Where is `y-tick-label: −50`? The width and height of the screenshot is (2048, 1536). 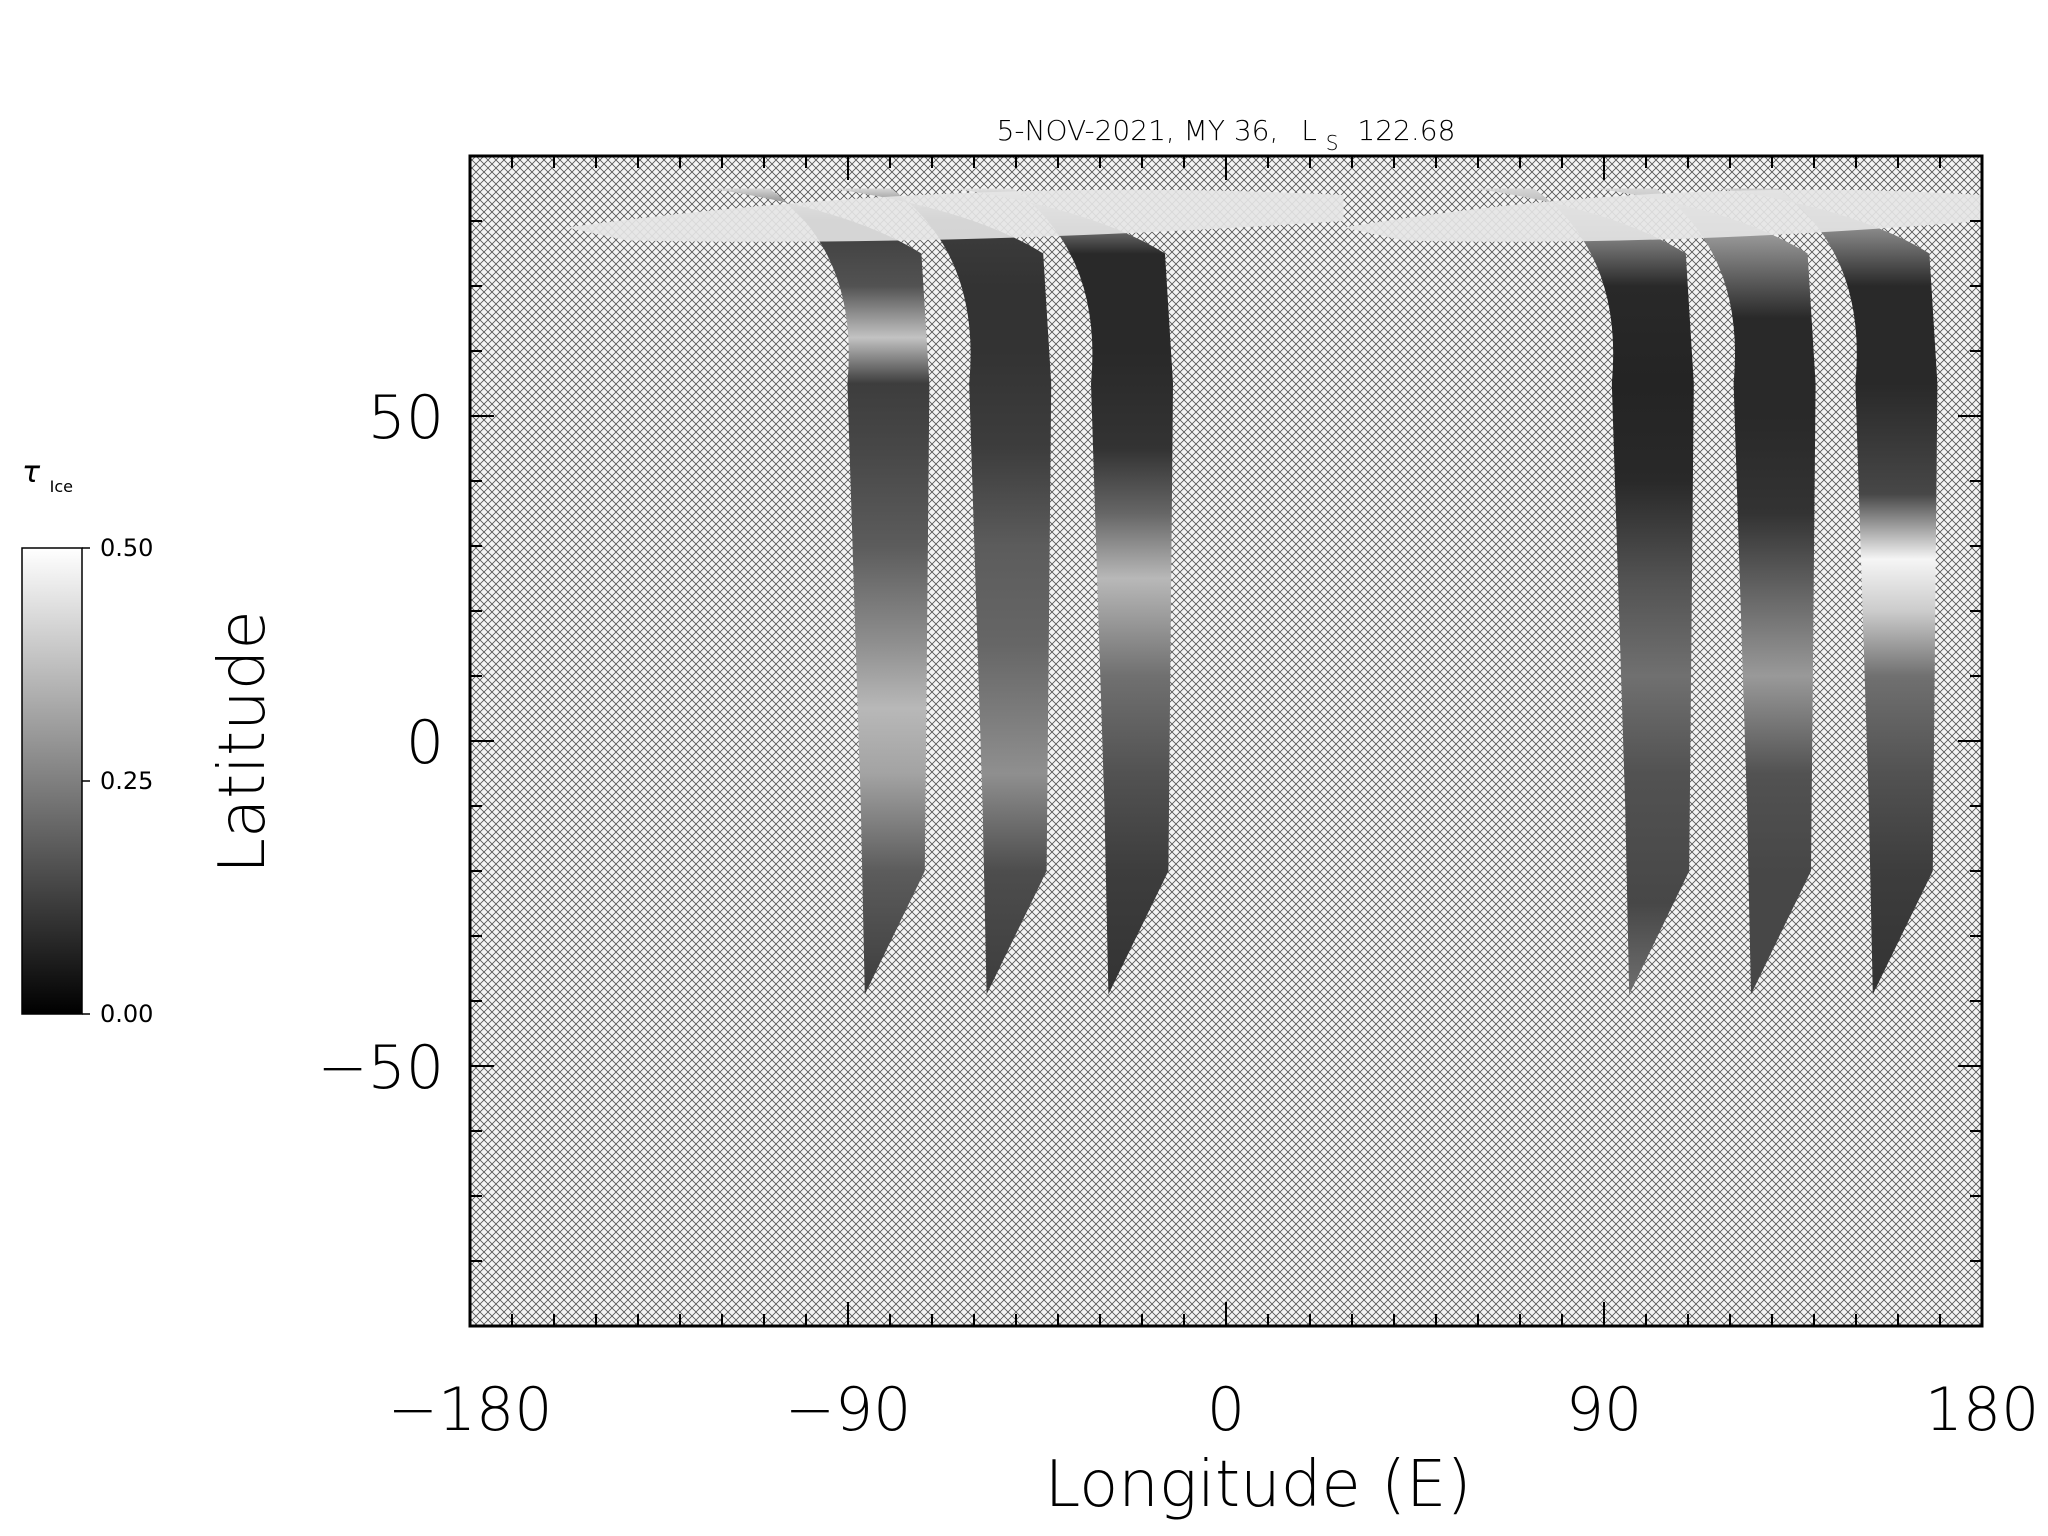 y-tick-label: −50 is located at coordinates (380, 1068).